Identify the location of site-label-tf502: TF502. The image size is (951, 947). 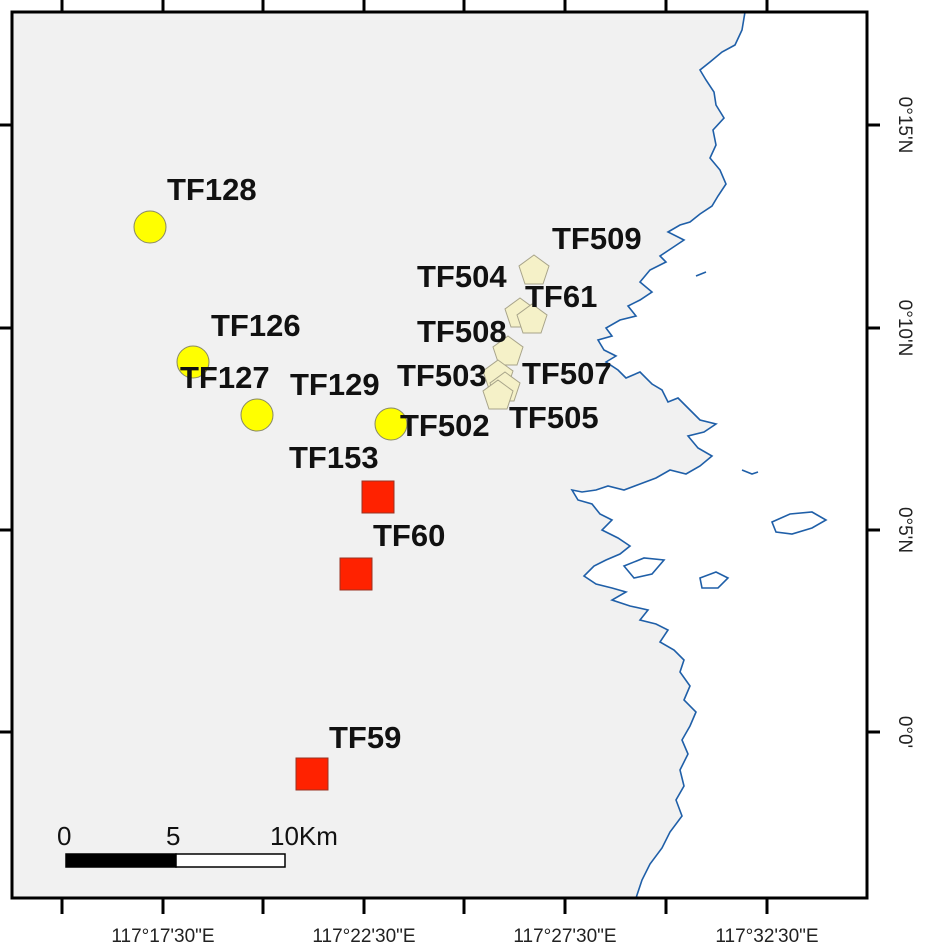
(445, 425).